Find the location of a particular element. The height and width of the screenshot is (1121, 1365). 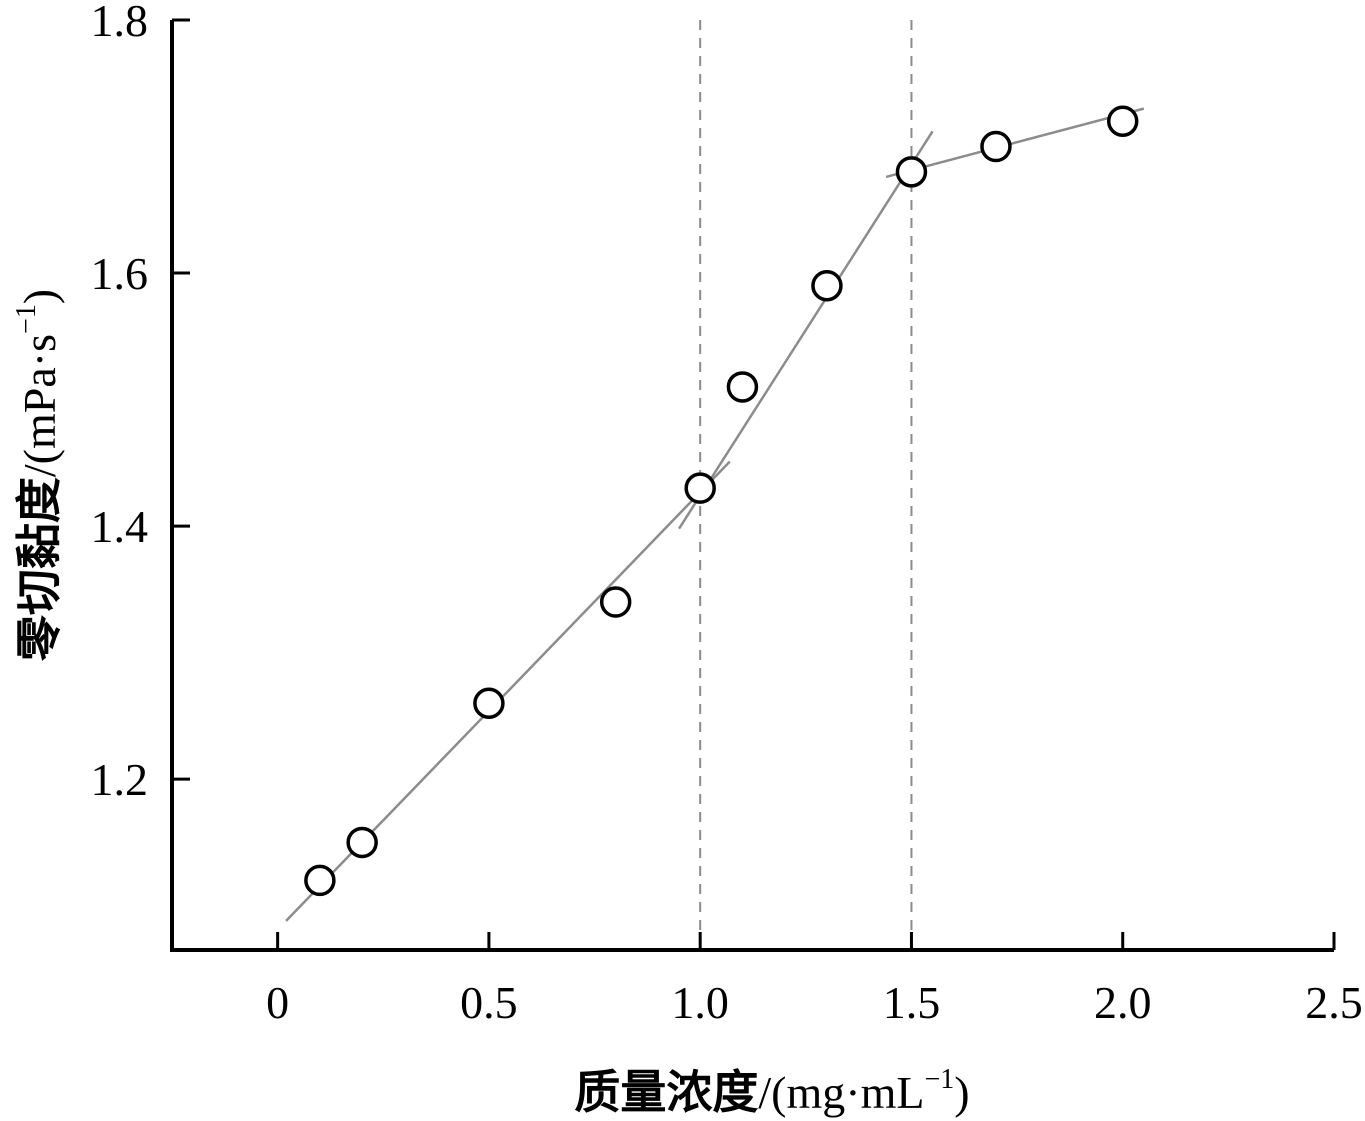

y-axis-title: 零切黏度/(mPa·s−1) is located at coordinates (38, 475).